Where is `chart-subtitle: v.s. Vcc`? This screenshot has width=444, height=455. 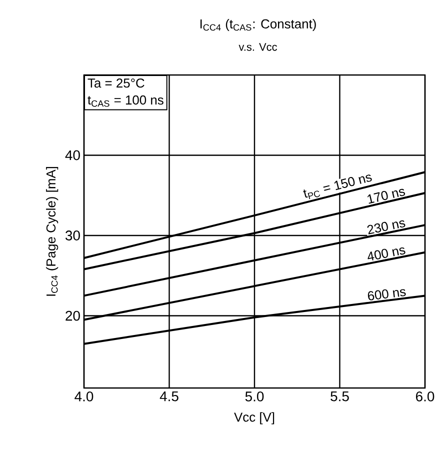 chart-subtitle: v.s. Vcc is located at coordinates (257, 47).